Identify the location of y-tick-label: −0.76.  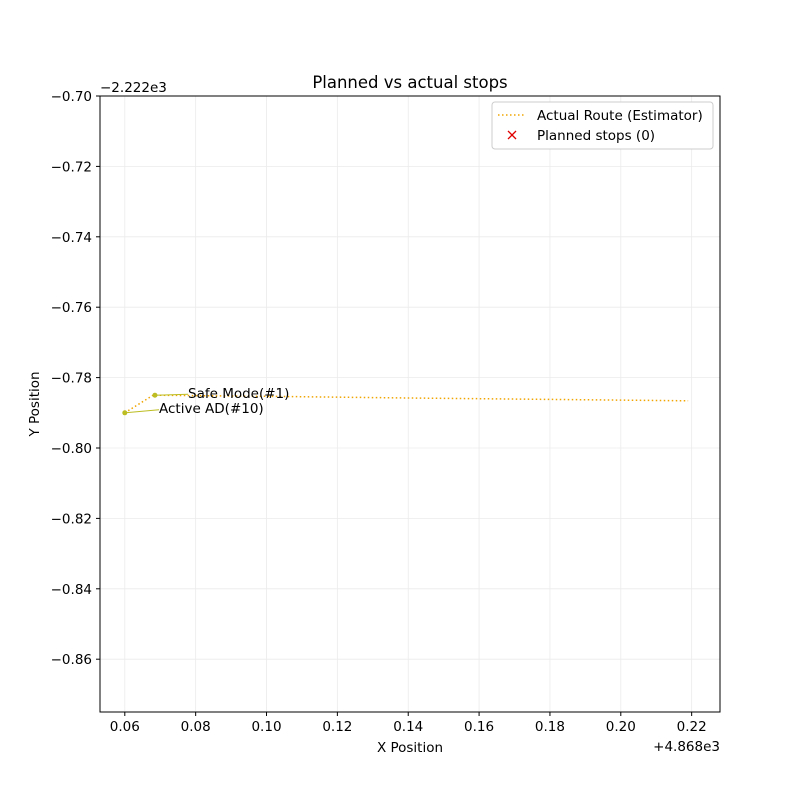
(71, 308).